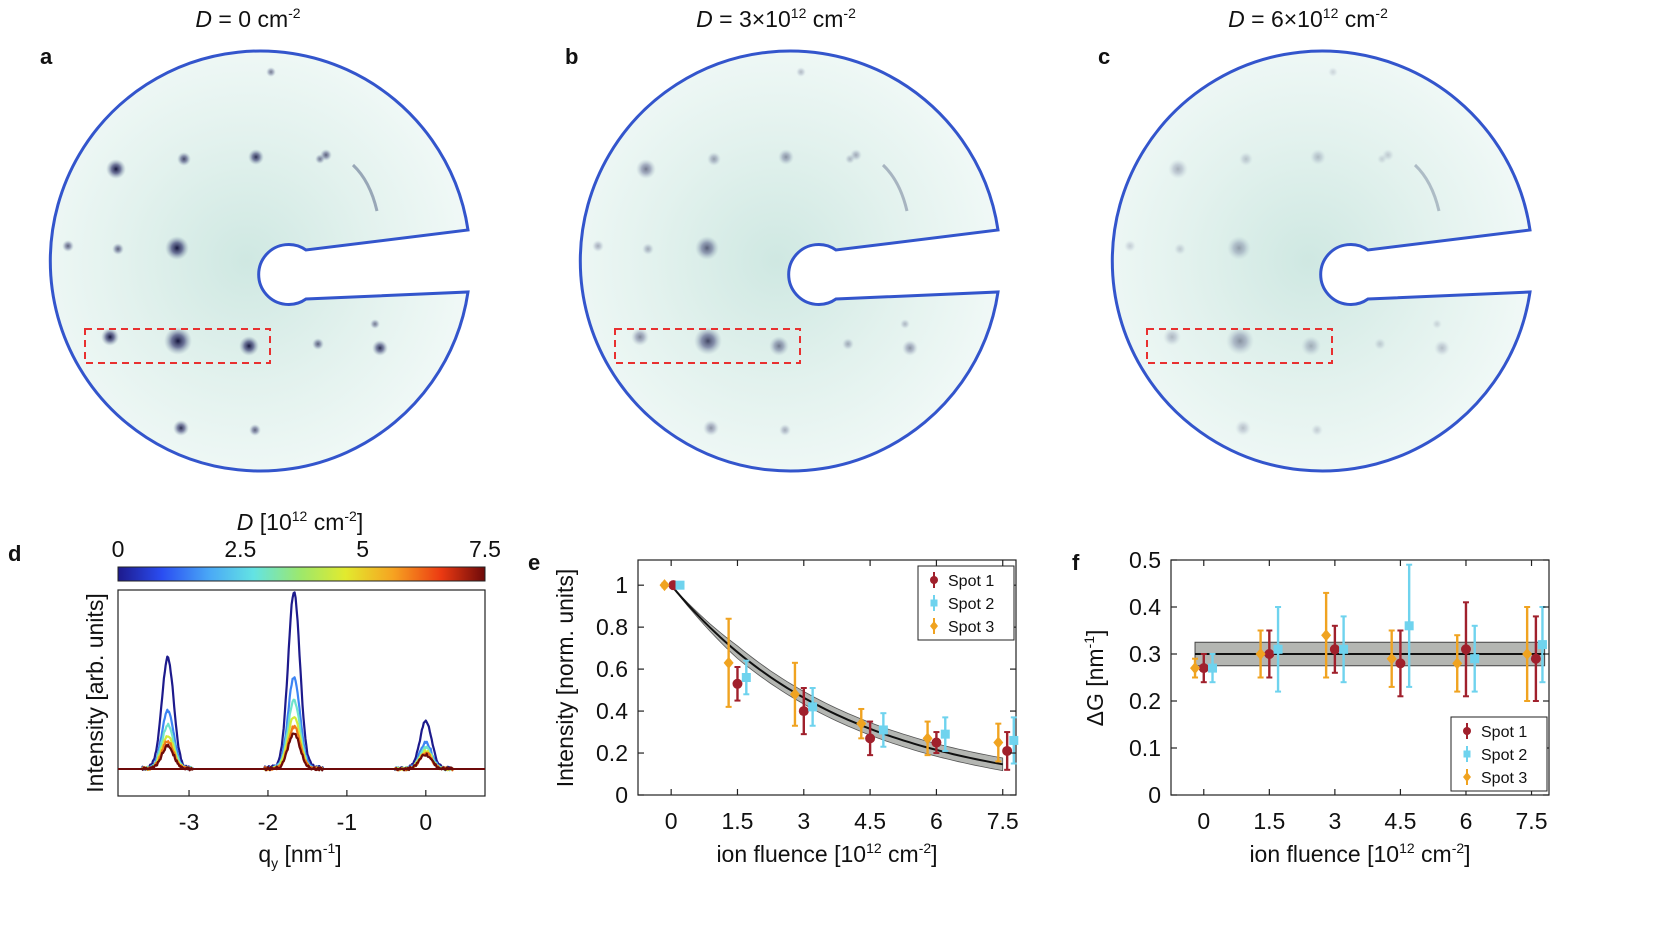 Image resolution: width=1662 pixels, height=941 pixels. What do you see at coordinates (612, 669) in the screenshot?
I see `y-tick-label: 0.6` at bounding box center [612, 669].